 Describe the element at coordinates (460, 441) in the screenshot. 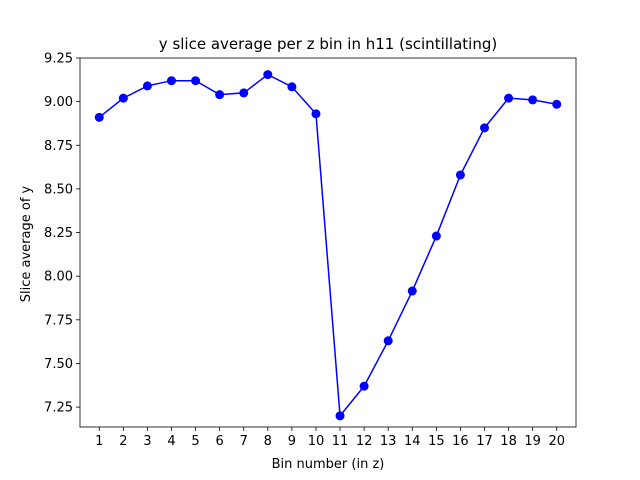

I see `x-tick-label: 16` at that location.